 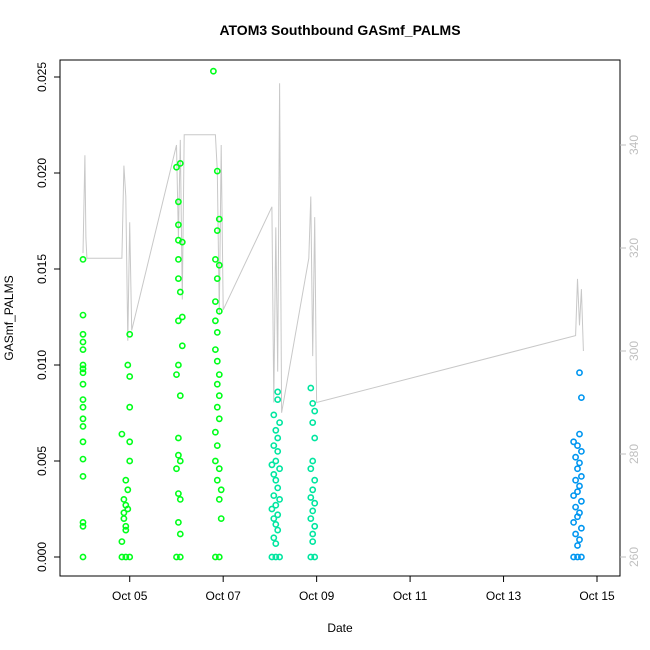 I want to click on x-tick-label: Oct 15, so click(x=597, y=596).